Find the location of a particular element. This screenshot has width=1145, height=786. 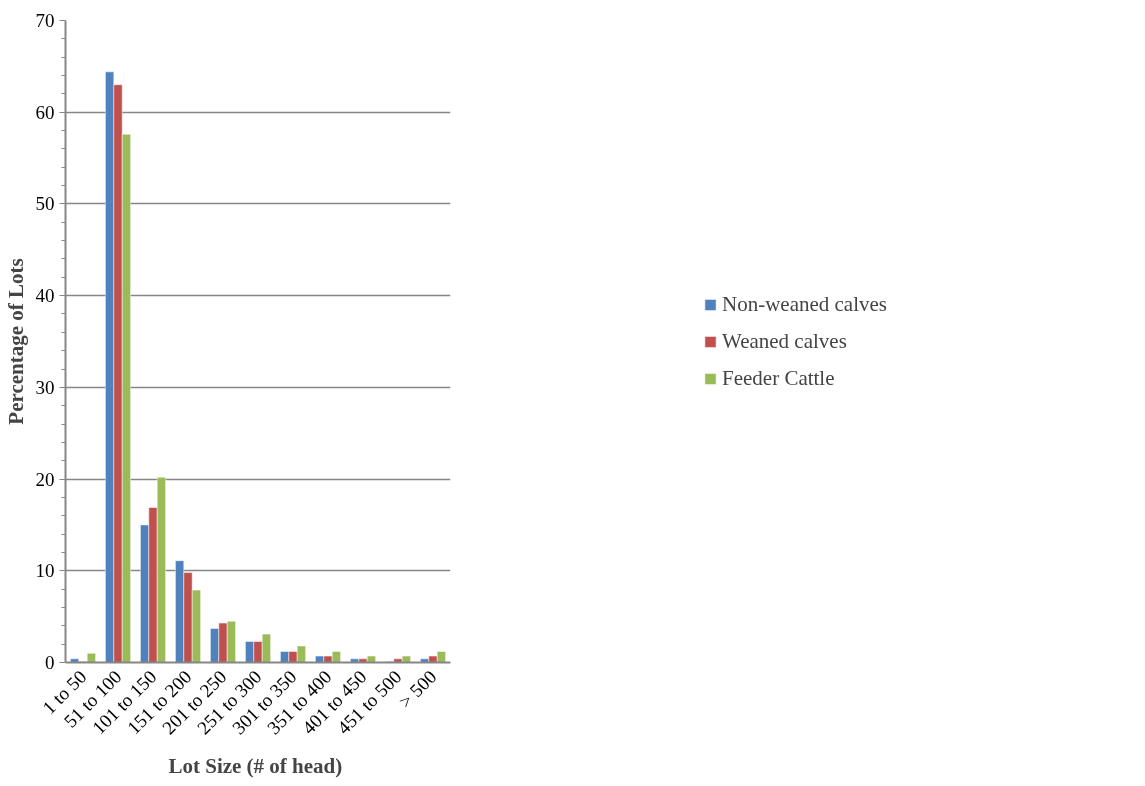

y-tick-label: 70 is located at coordinates (45, 20).